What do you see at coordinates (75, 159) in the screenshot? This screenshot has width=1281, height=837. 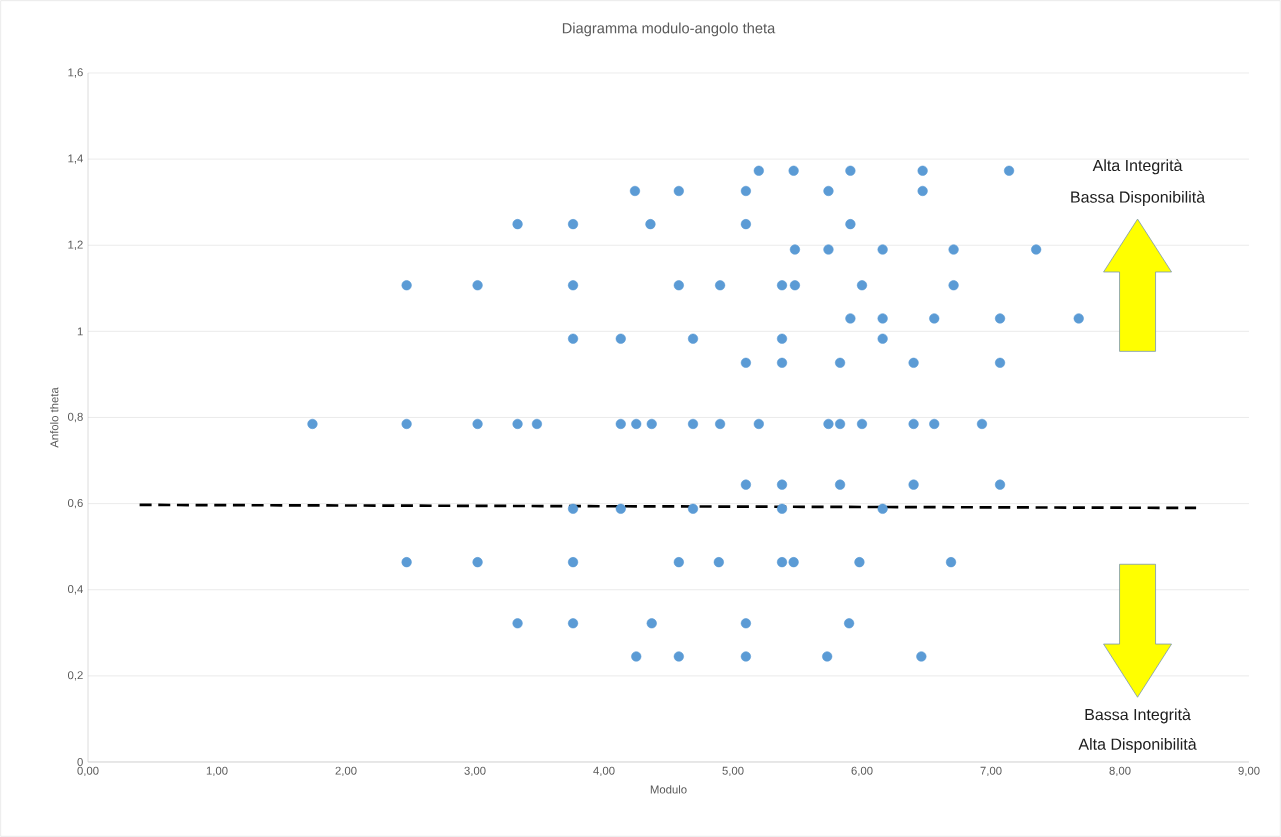 I see `y-tick-label: 1,4` at bounding box center [75, 159].